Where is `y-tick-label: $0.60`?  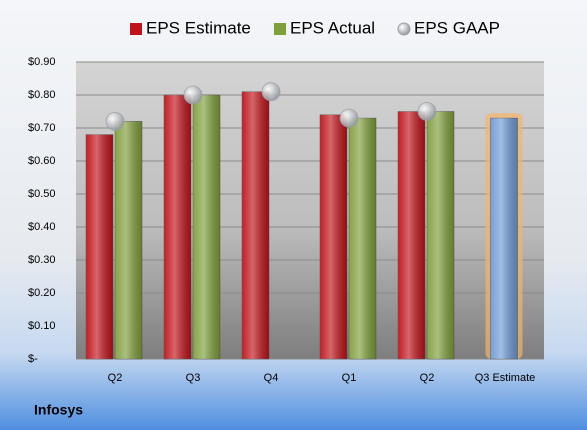 y-tick-label: $0.60 is located at coordinates (42, 161).